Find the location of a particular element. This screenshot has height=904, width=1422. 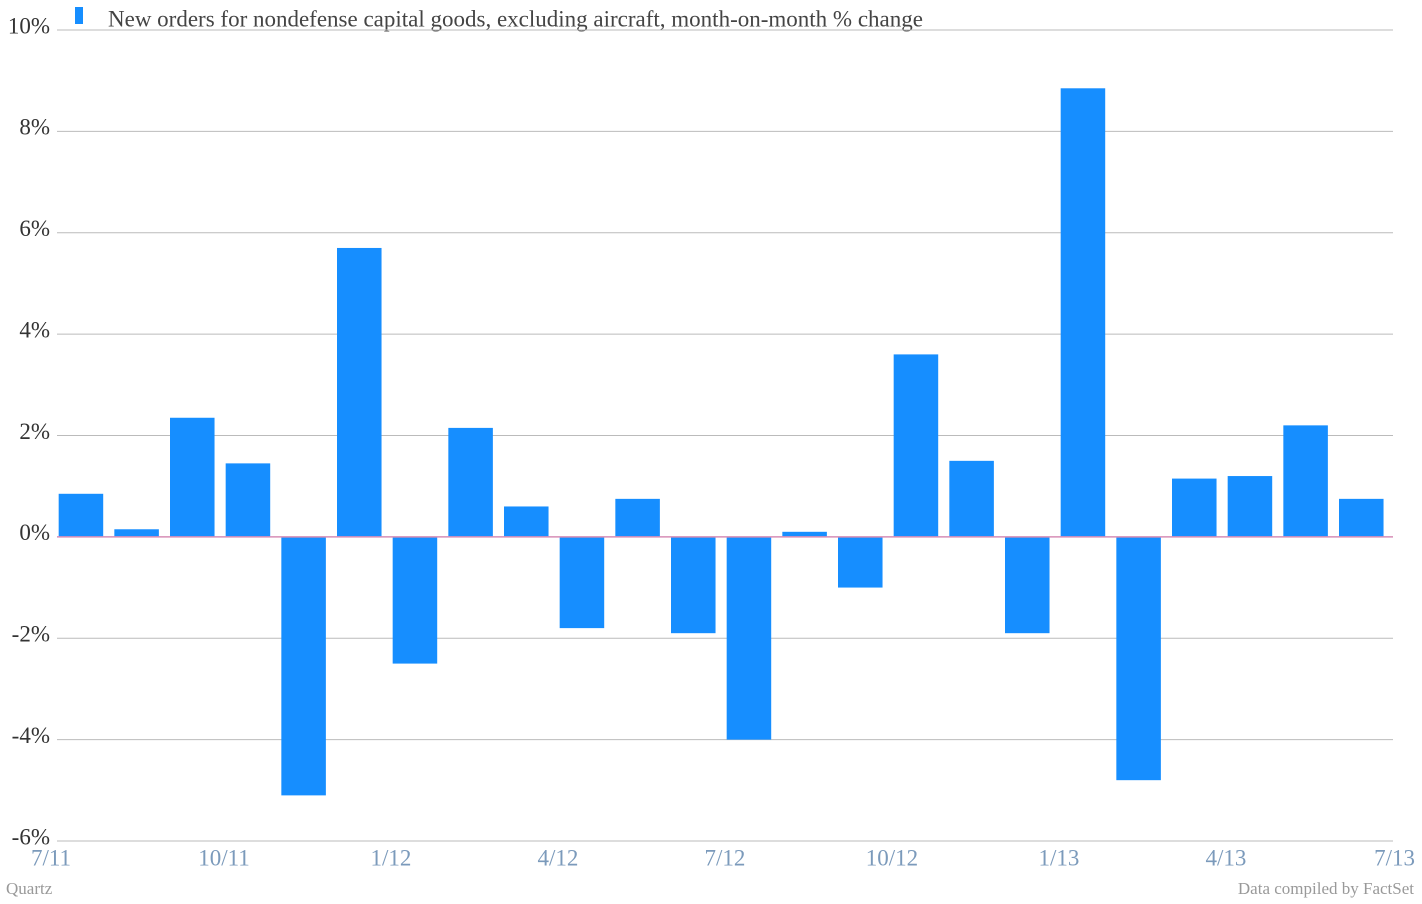

y-tick-label: -2% is located at coordinates (31, 634).